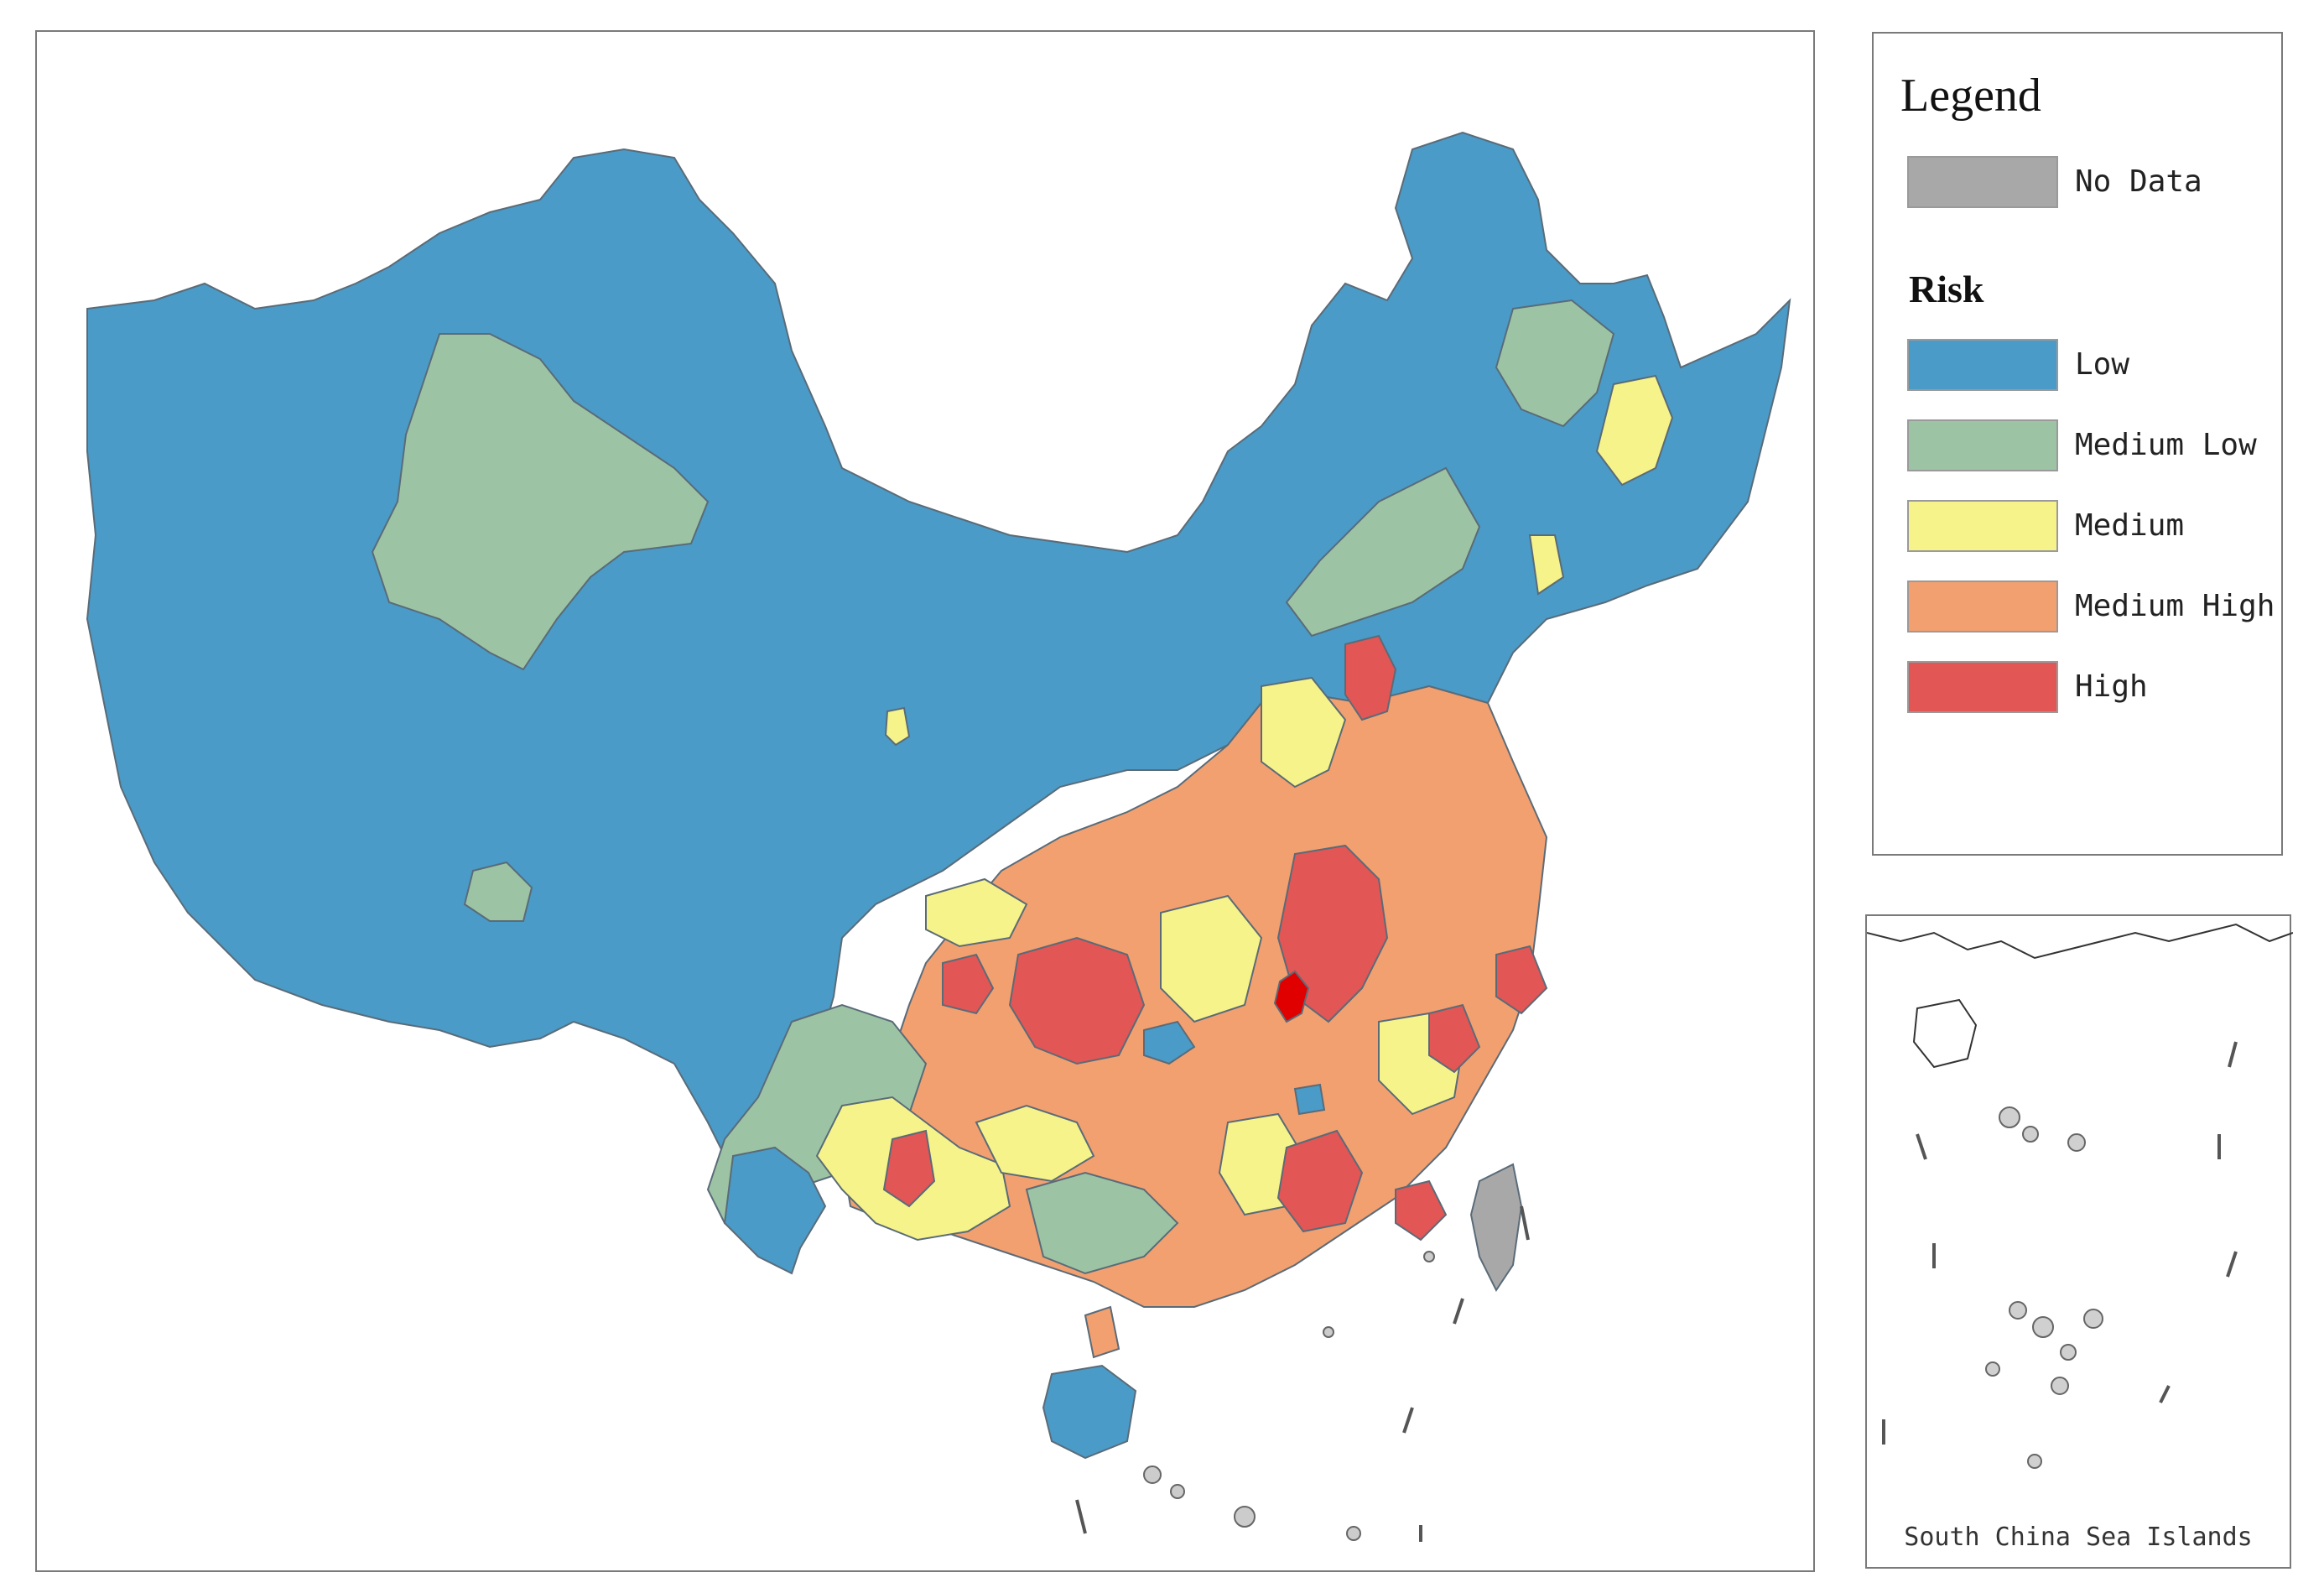  Describe the element at coordinates (1982, 365) in the screenshot. I see `legend-swatch-low` at that location.